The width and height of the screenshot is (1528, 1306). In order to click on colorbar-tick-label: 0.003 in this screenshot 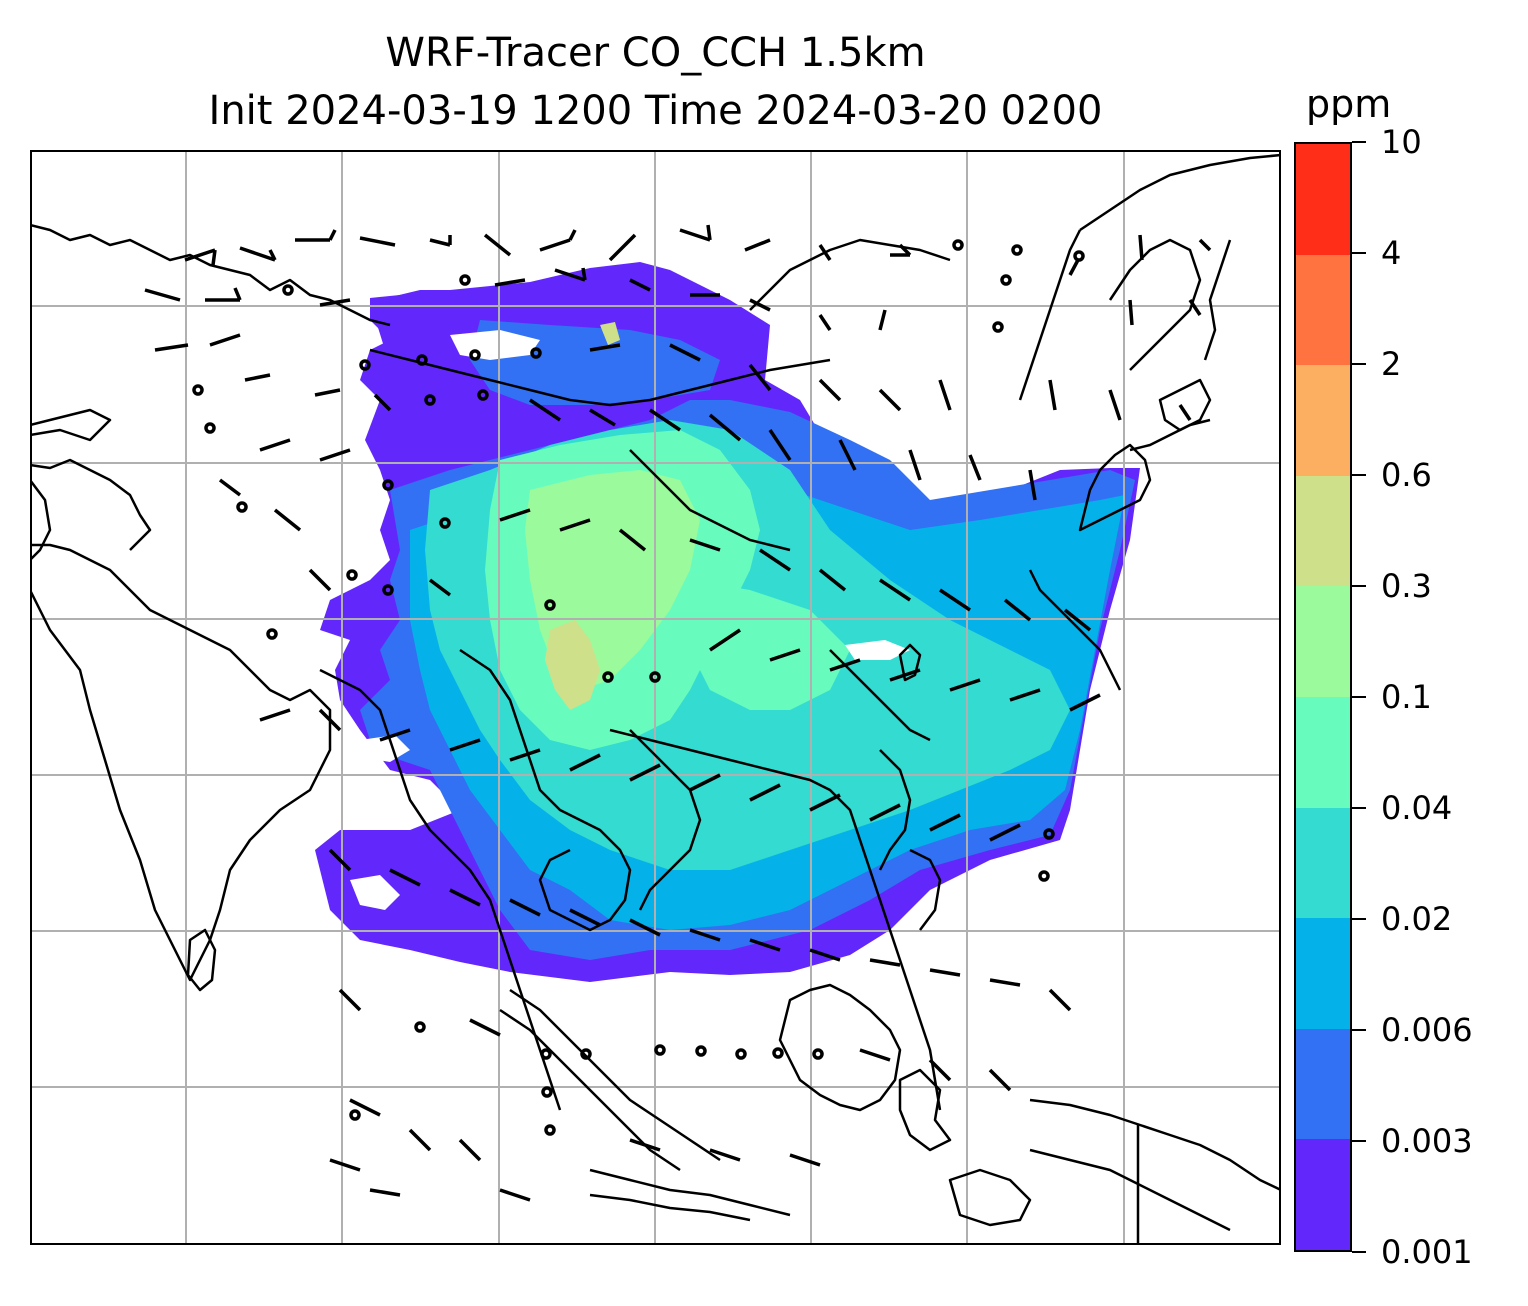, I will do `click(1427, 1141)`.